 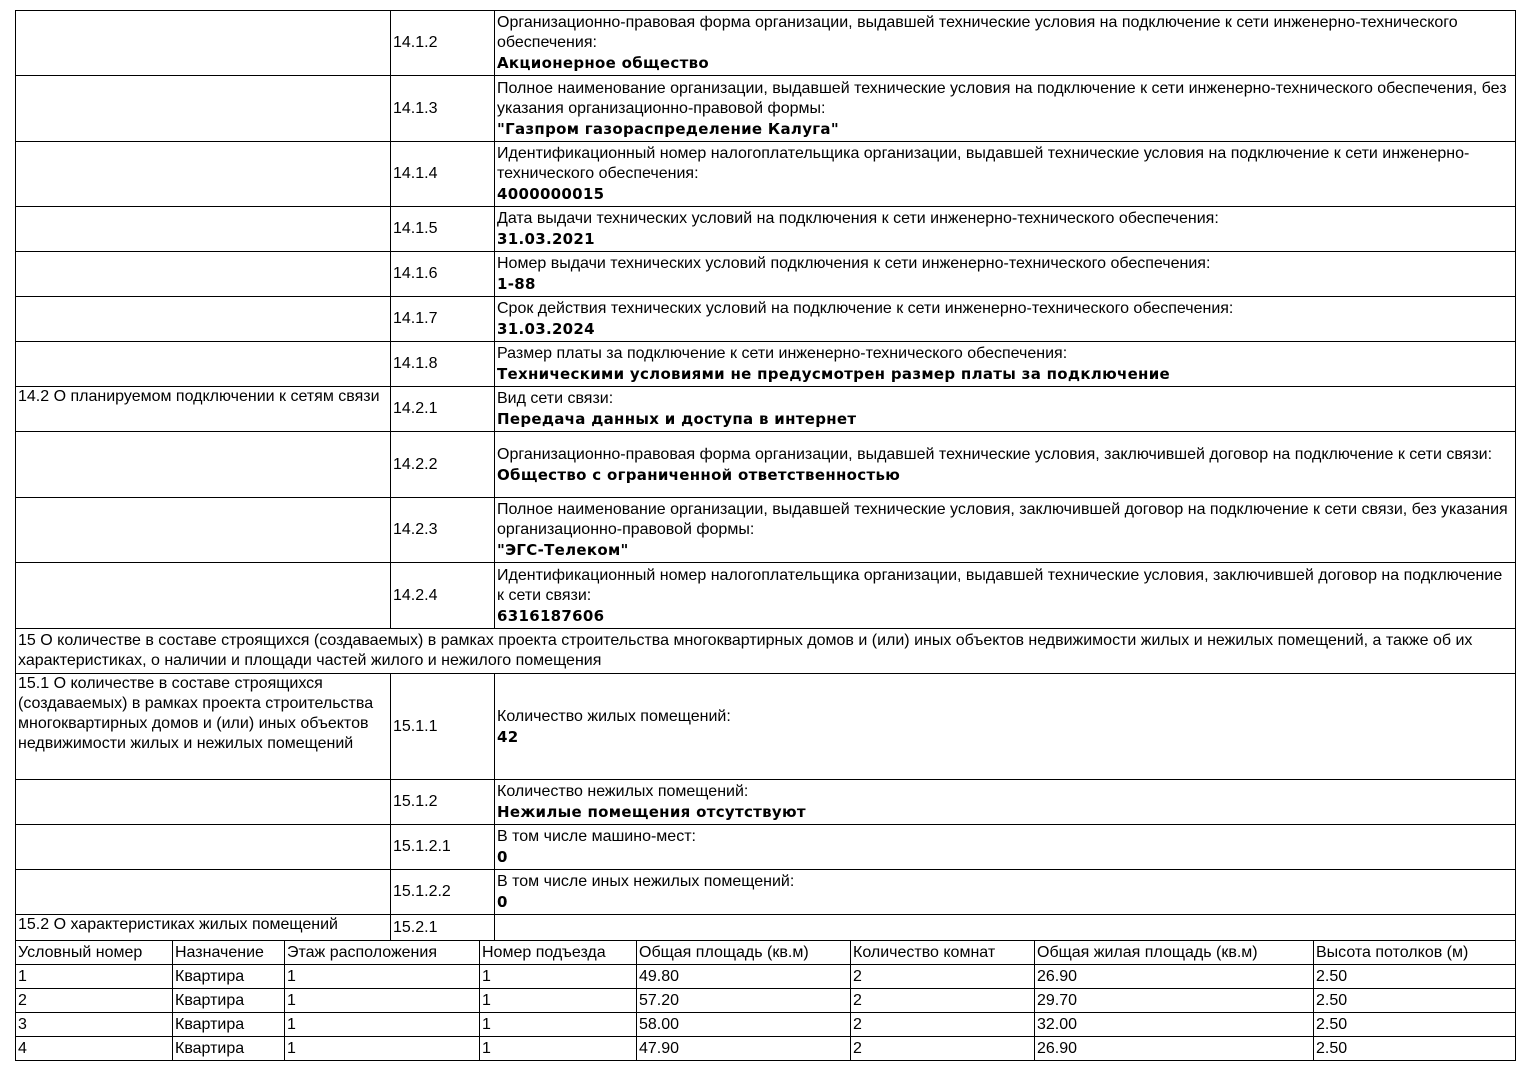 What do you see at coordinates (743, 1048) in the screenshot?
I see `flat-cell: 47.90` at bounding box center [743, 1048].